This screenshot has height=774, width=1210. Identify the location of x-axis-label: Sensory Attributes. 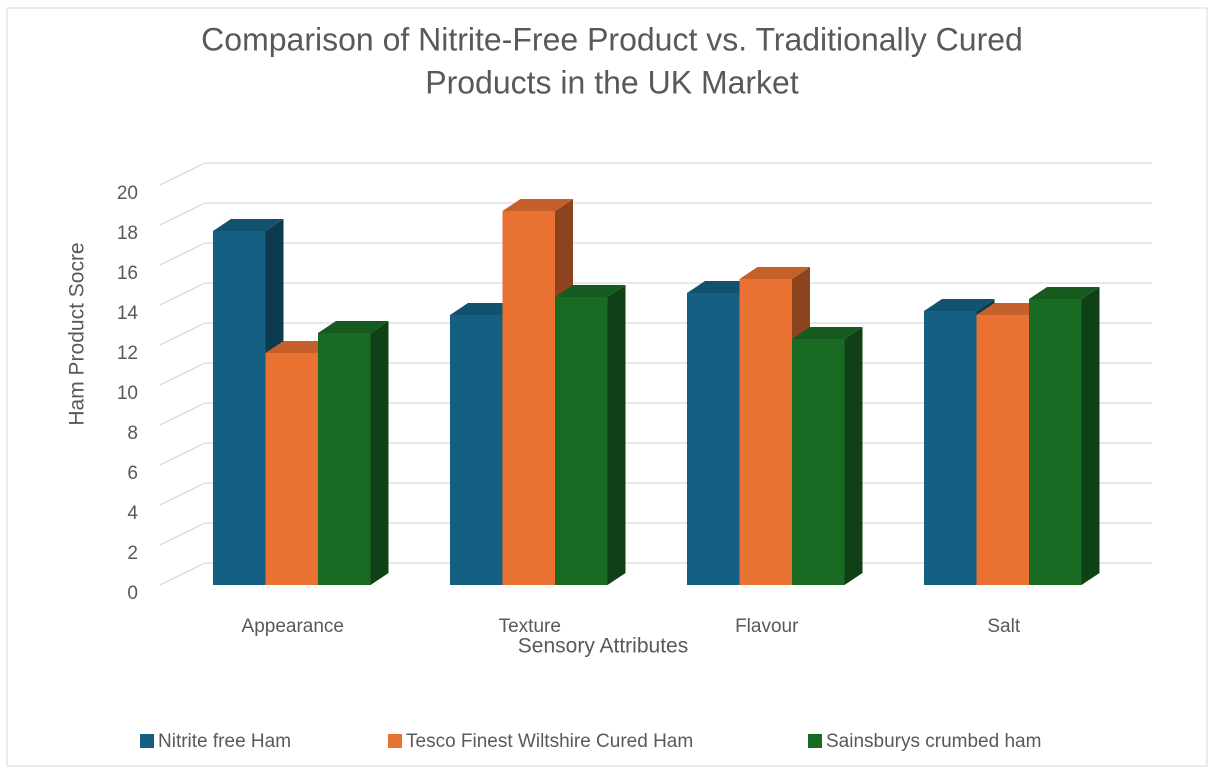
(603, 646).